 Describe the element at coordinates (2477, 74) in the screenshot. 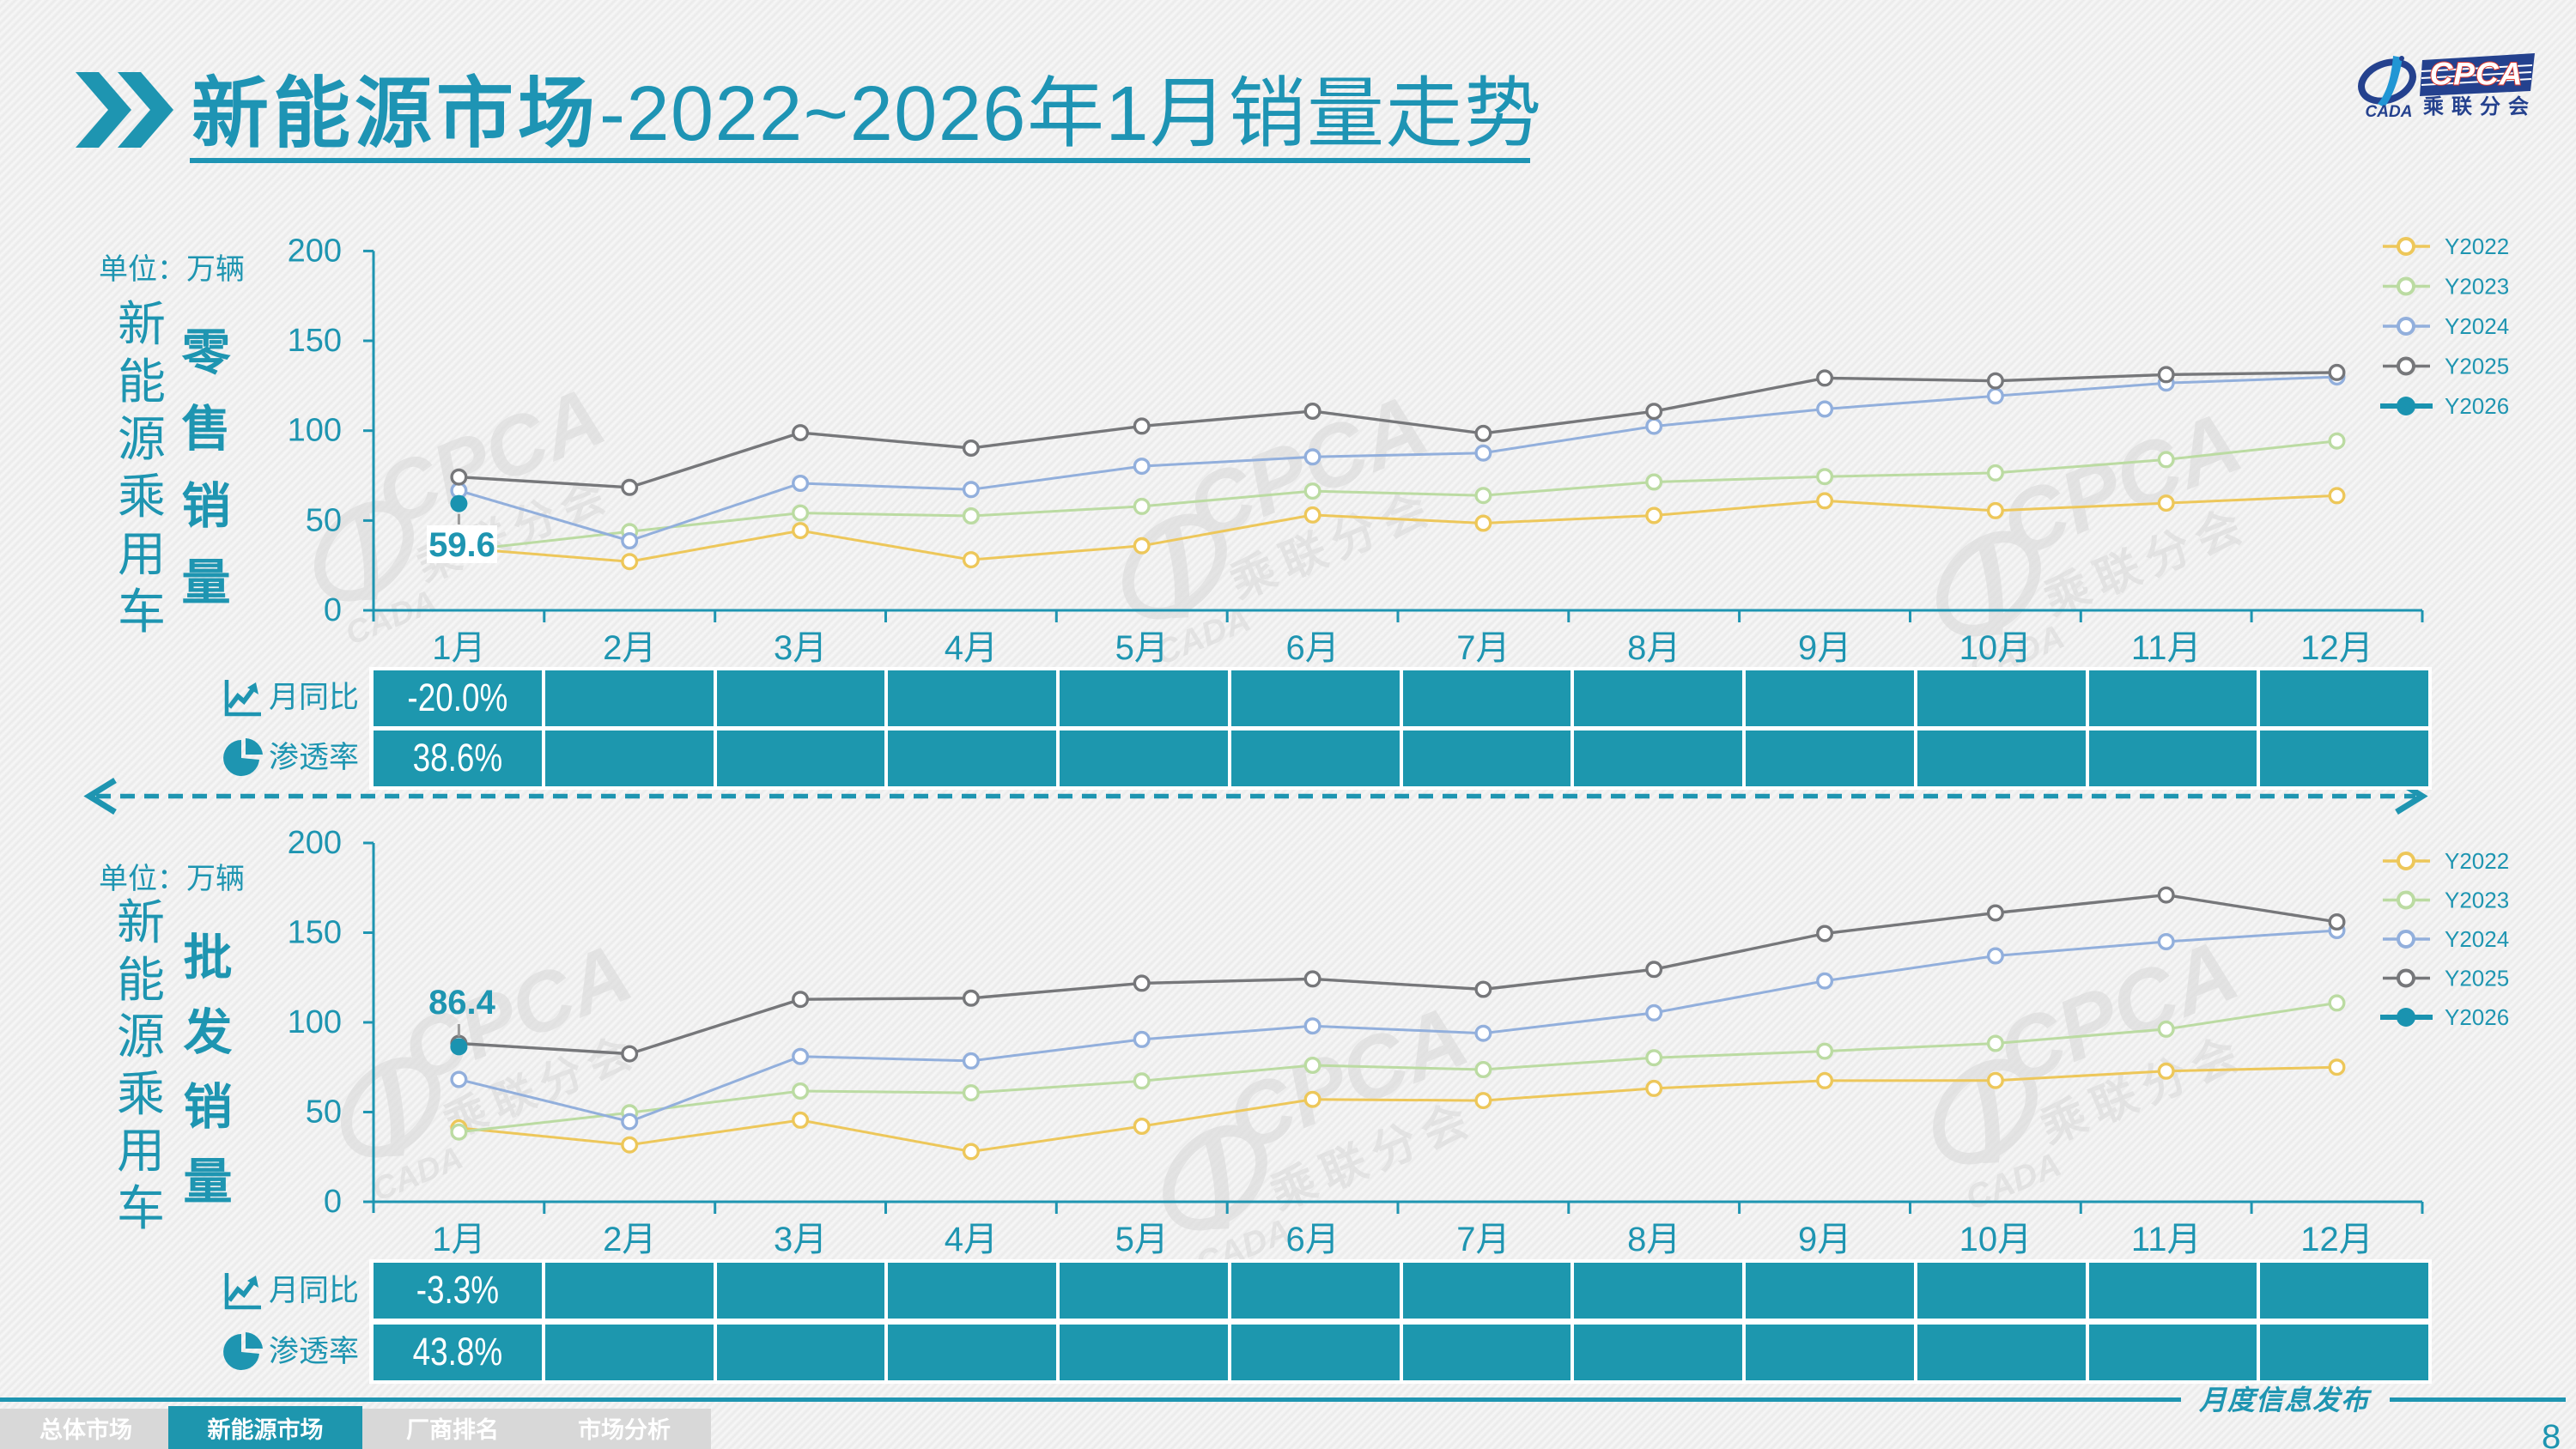

I see `svg-text: CPCA` at that location.